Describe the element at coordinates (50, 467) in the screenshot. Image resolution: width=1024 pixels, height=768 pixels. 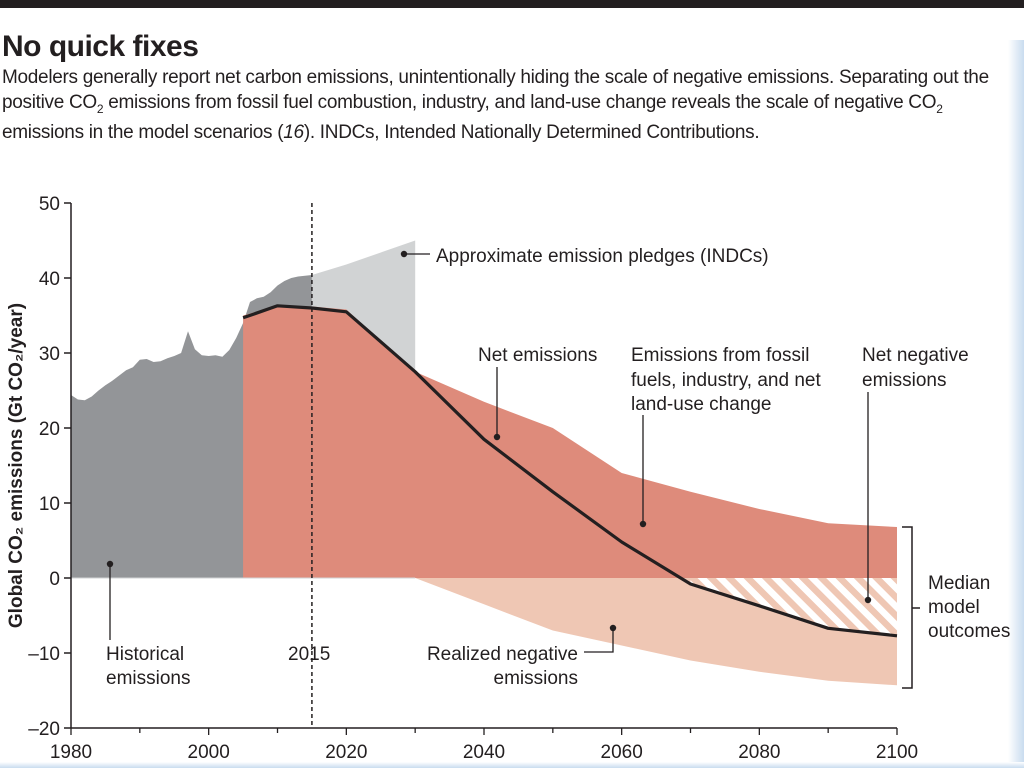
I see `y-axis: 50 40 30 20 10 0 –10 –20` at that location.